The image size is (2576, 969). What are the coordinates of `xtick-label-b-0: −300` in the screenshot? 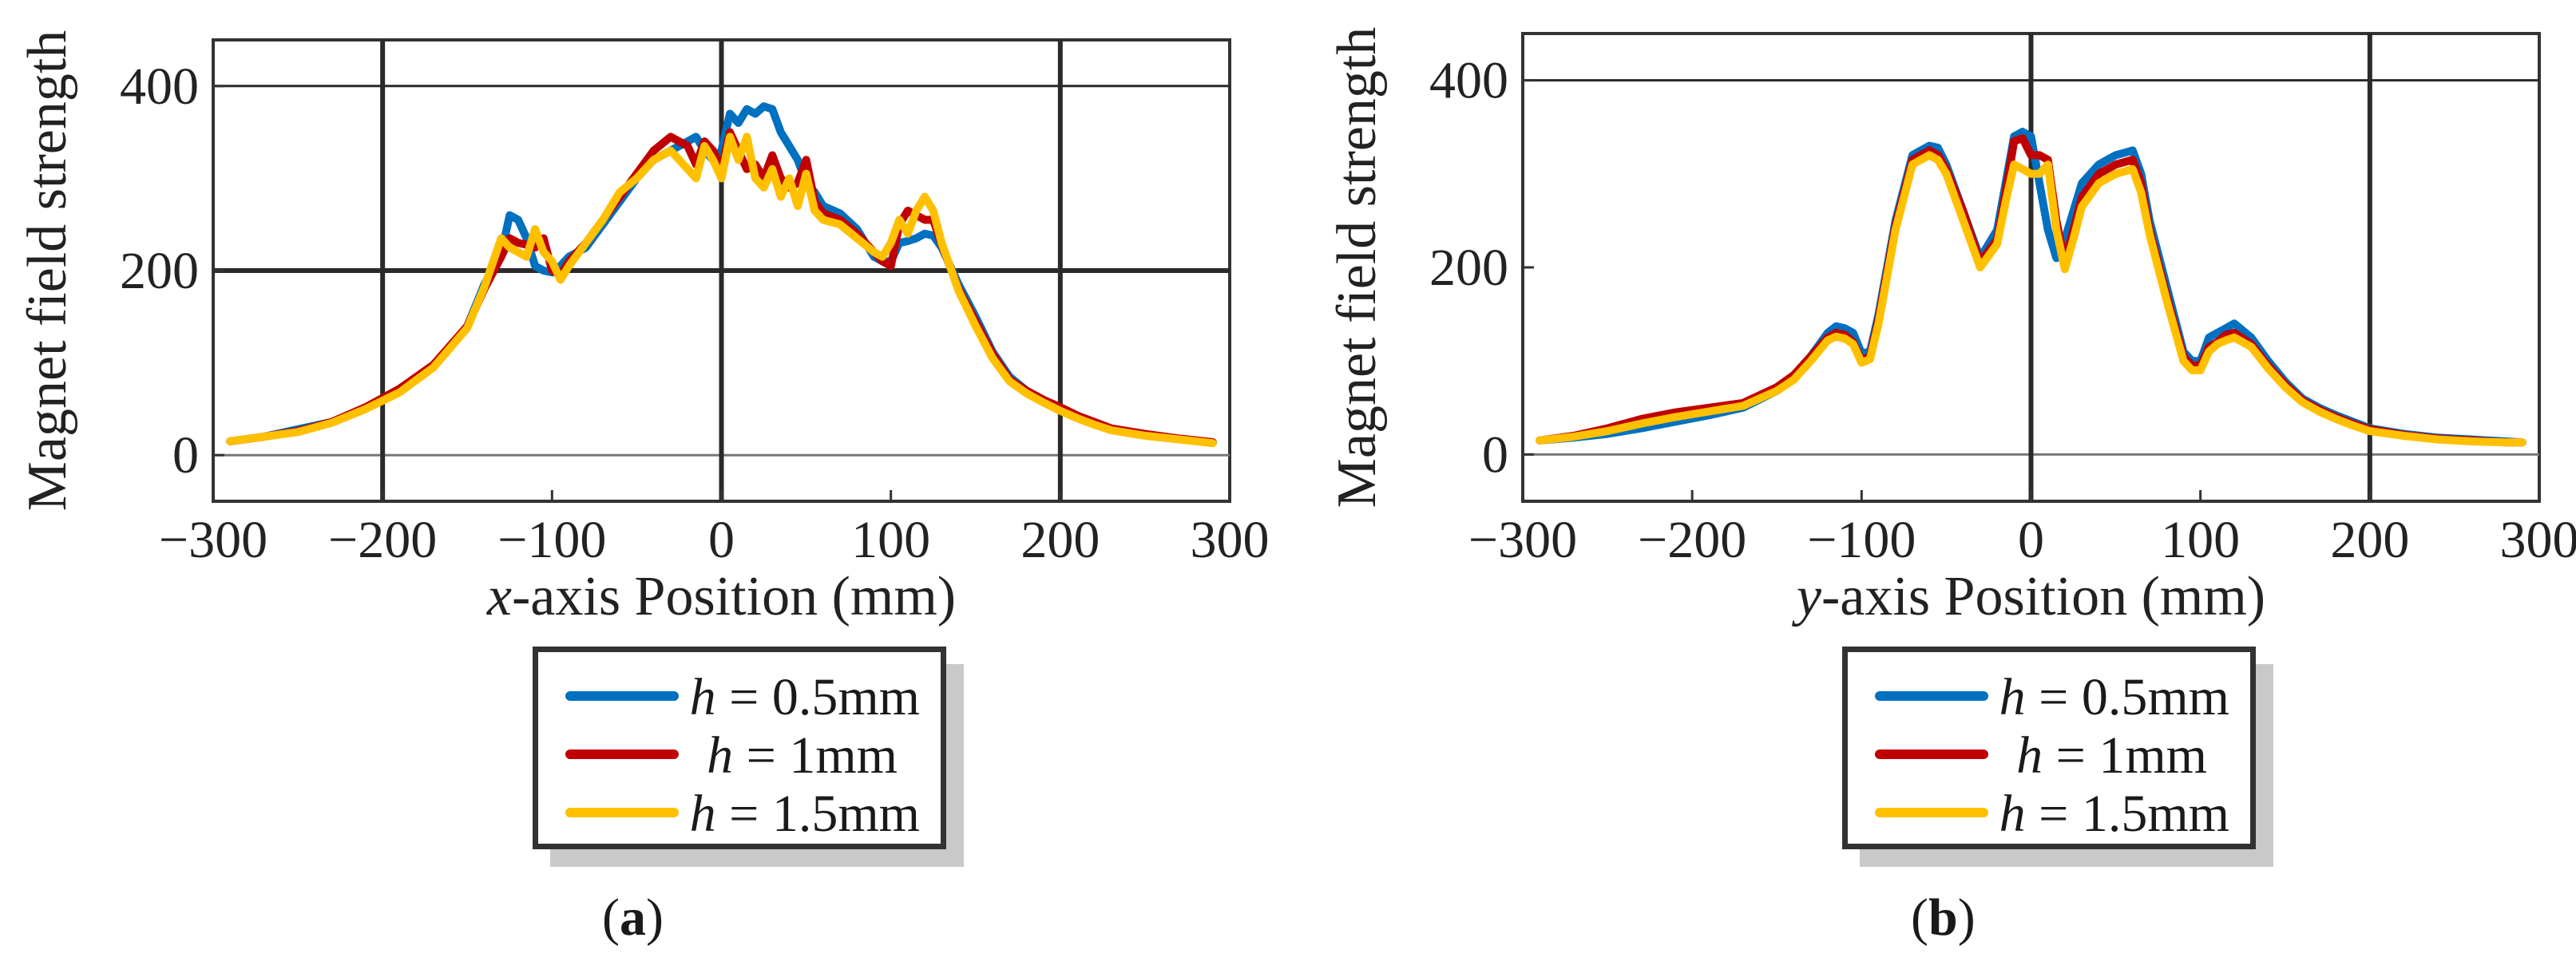 It's located at (1522, 540).